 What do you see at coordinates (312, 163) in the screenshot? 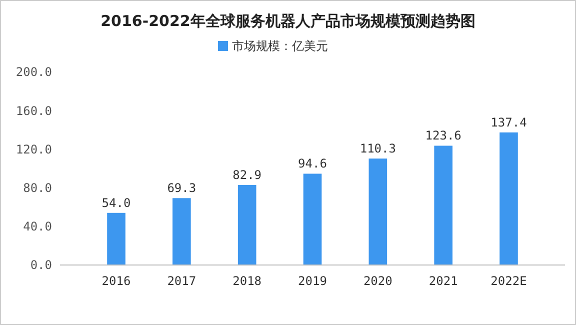
I see `data-label: 94.6` at bounding box center [312, 163].